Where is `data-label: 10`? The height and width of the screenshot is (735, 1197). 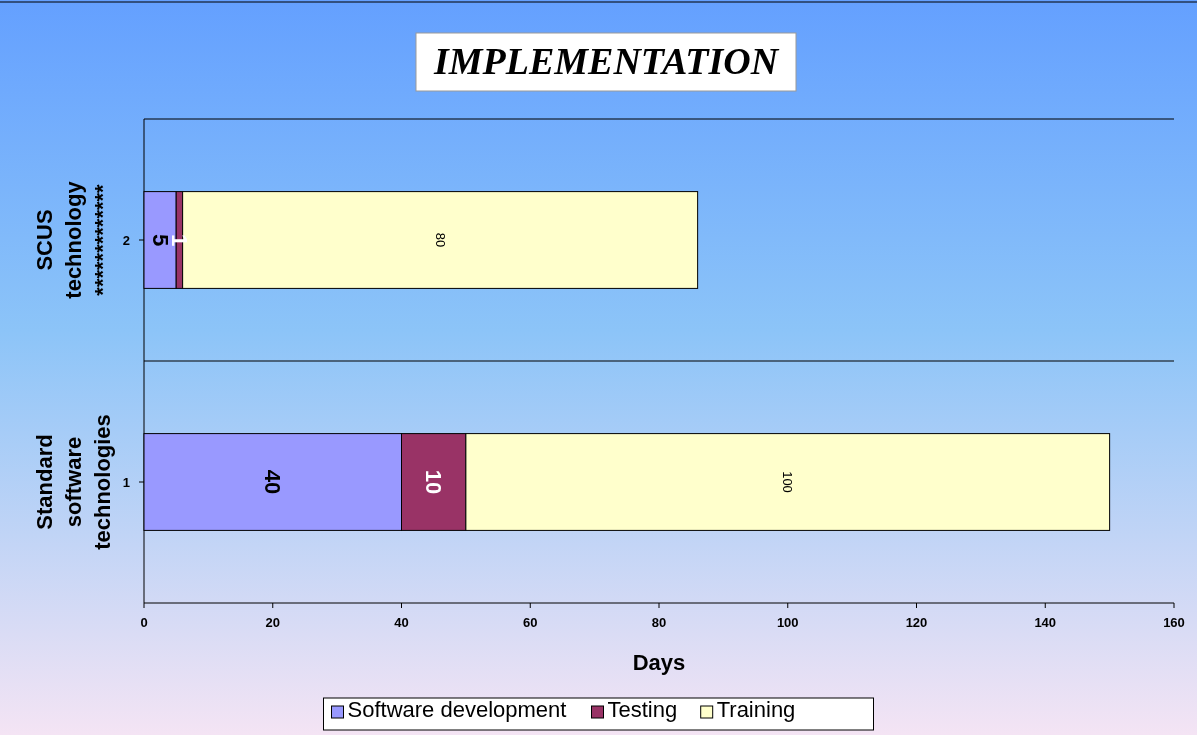 data-label: 10 is located at coordinates (434, 482).